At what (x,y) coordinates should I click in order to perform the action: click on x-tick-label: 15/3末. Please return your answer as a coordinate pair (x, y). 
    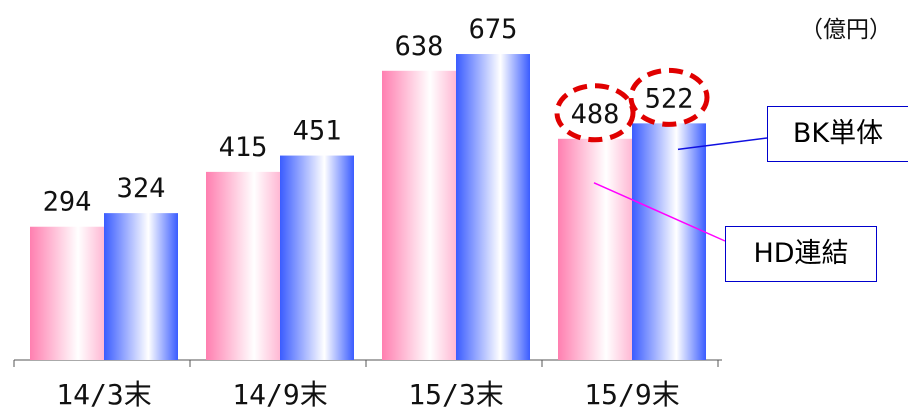
    Looking at the image, I should click on (455, 394).